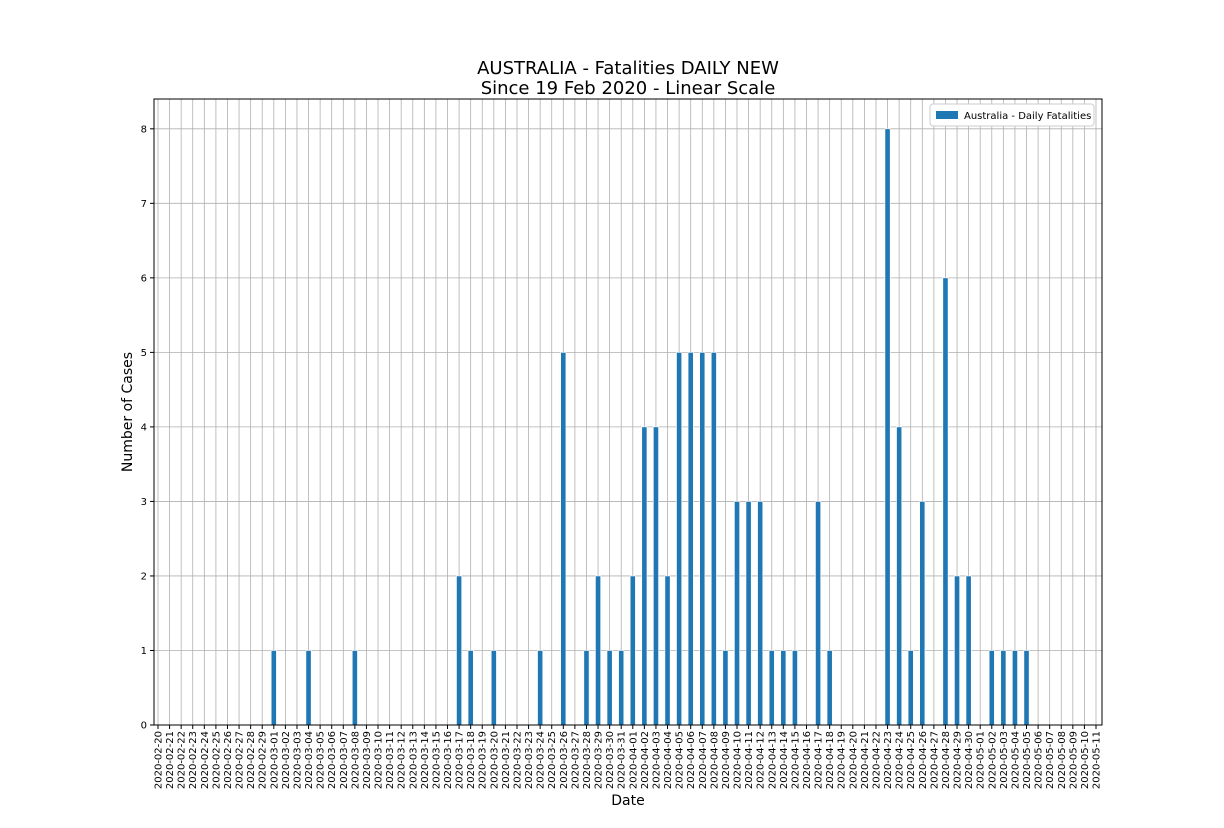 This screenshot has width=1224, height=828. What do you see at coordinates (182, 760) in the screenshot?
I see `x-tick-label: 2020-02-22` at bounding box center [182, 760].